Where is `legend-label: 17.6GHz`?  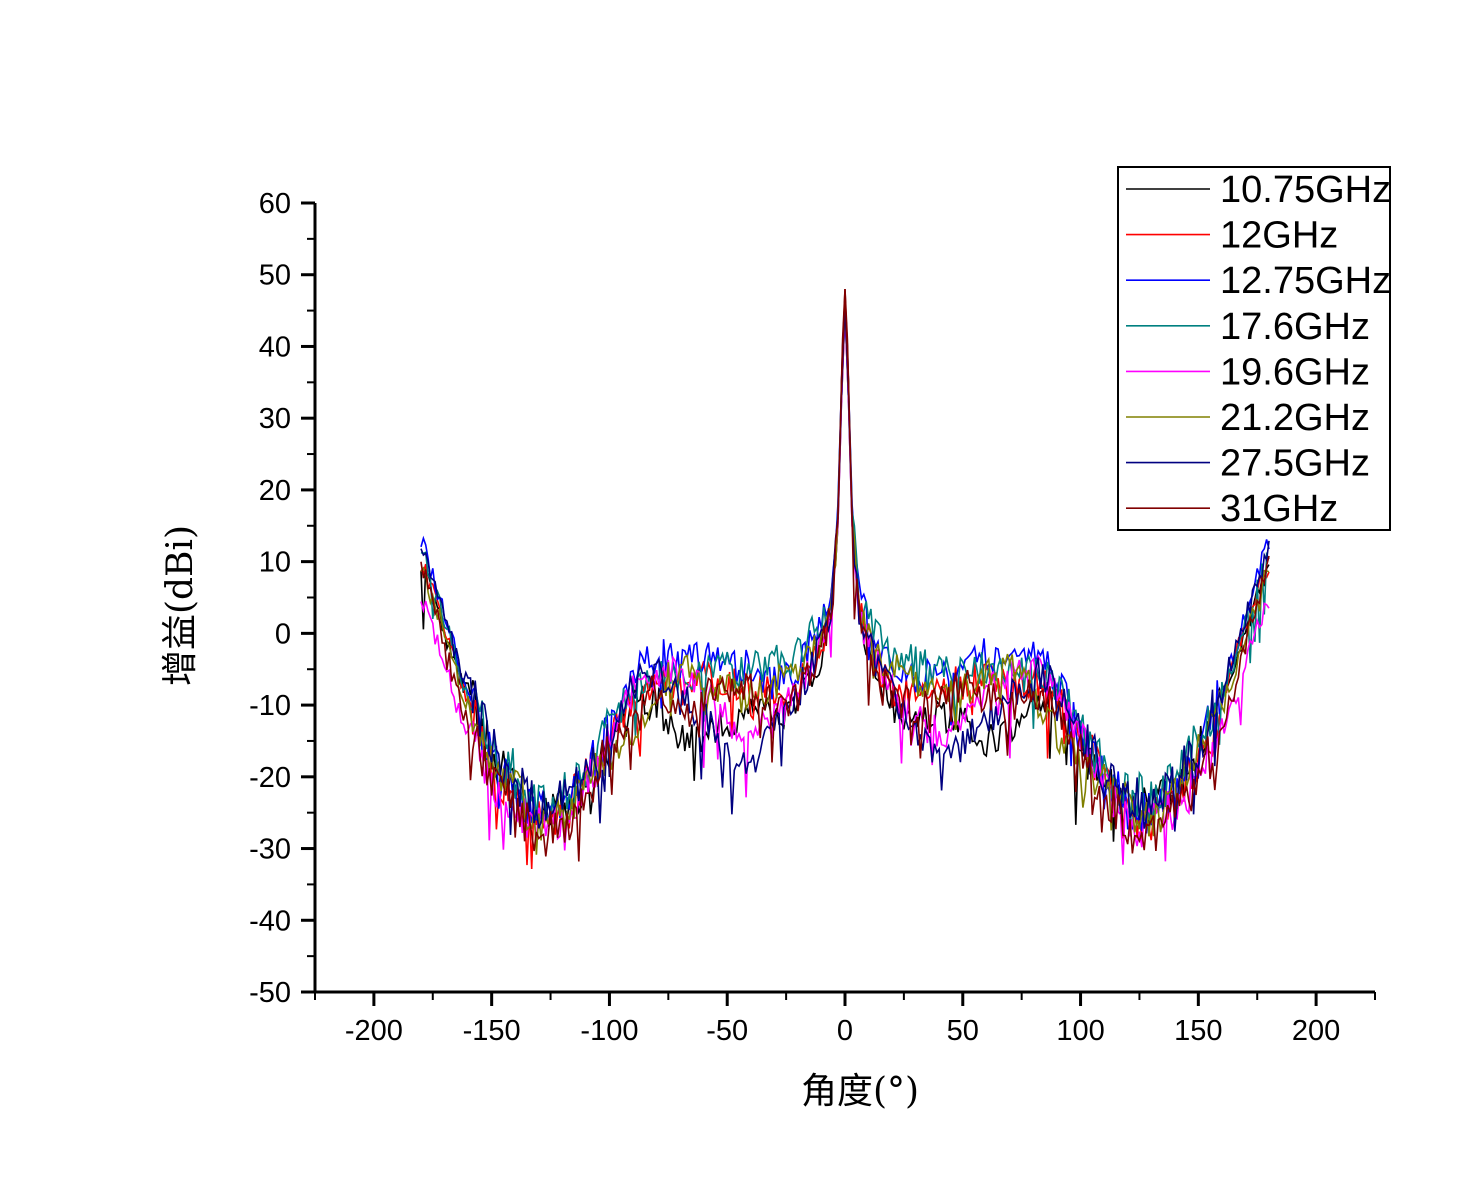
legend-label: 17.6GHz is located at coordinates (1295, 327).